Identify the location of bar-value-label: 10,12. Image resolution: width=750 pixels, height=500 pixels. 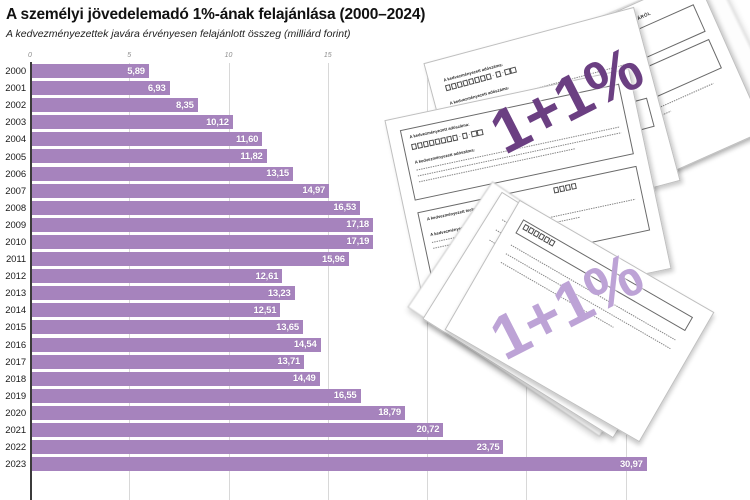
(217, 122).